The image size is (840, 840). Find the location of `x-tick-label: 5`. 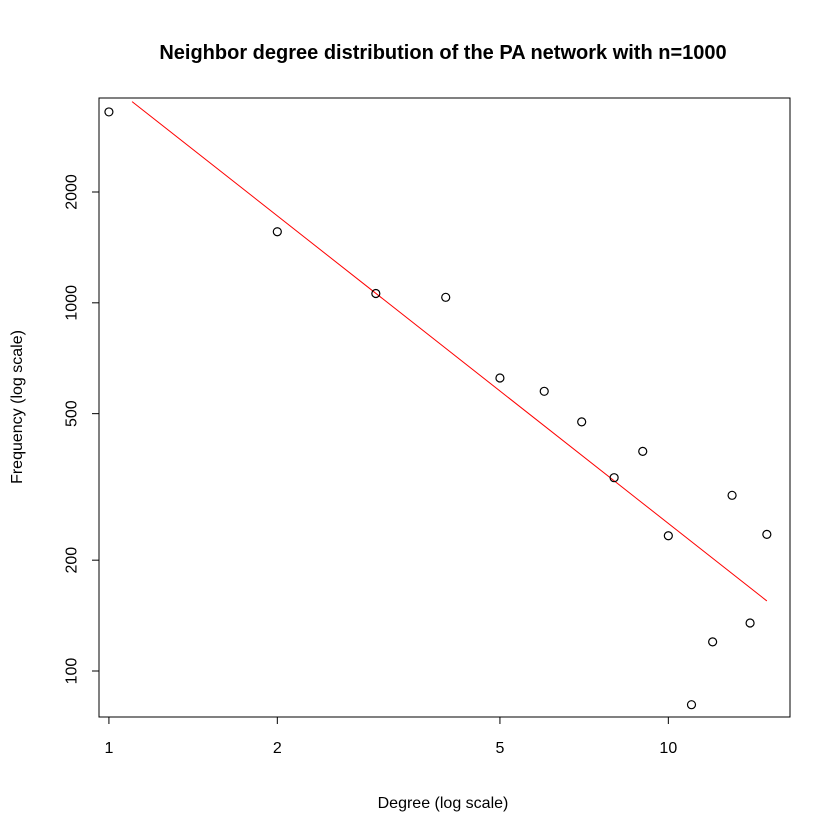

x-tick-label: 5 is located at coordinates (499, 748).